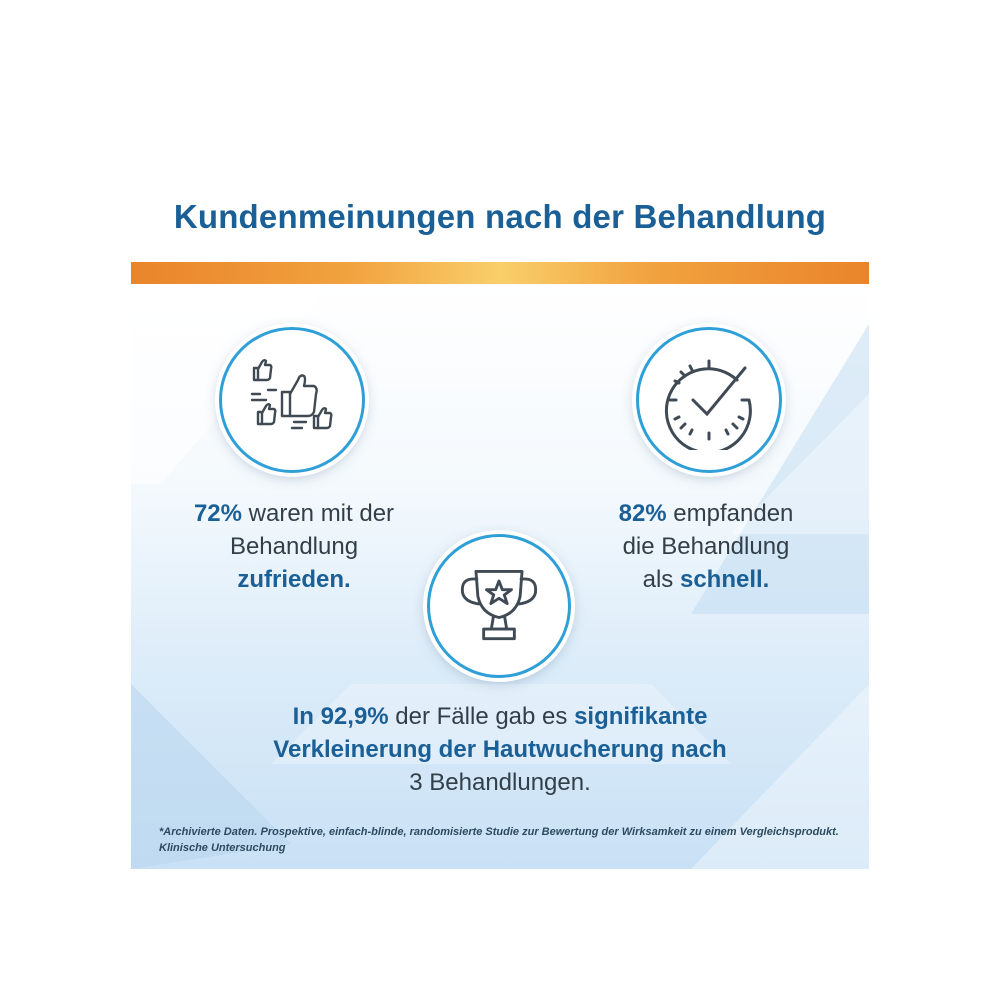  Describe the element at coordinates (730, 513) in the screenshot. I see `speed-text-1: empfanden` at that location.